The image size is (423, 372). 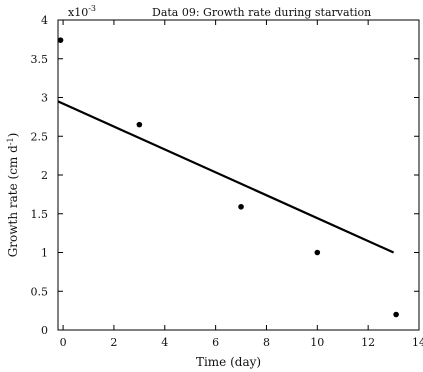 What do you see at coordinates (40, 291) in the screenshot?
I see `y-tick-label: 0.5` at bounding box center [40, 291].